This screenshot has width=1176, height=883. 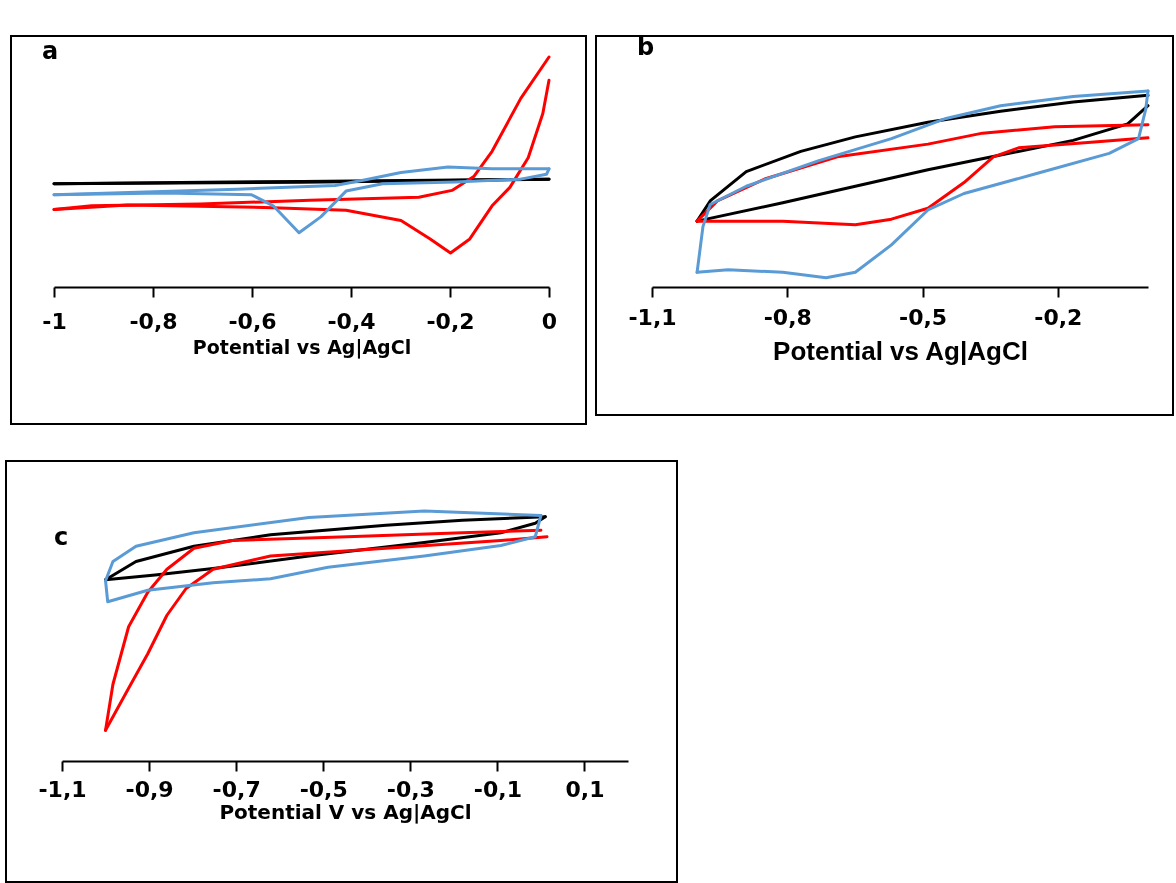 What do you see at coordinates (351, 321) in the screenshot?
I see `x-tick-label: -0,4` at bounding box center [351, 321].